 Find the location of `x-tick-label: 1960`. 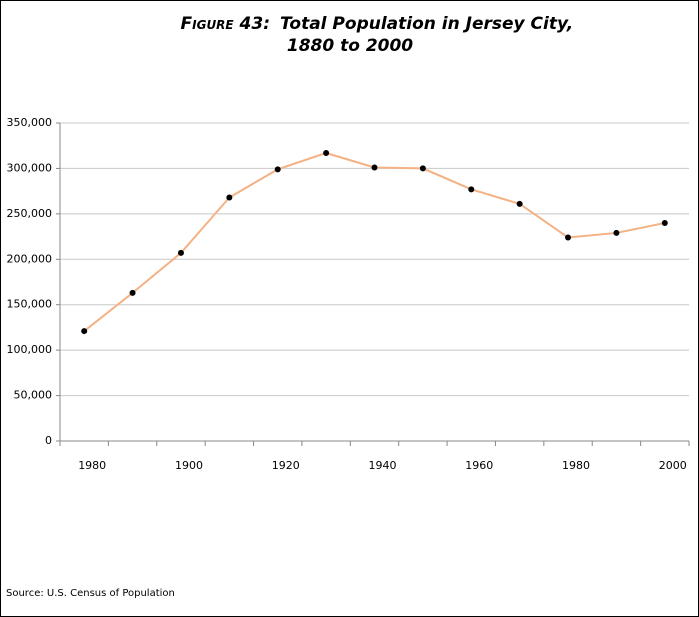

x-tick-label: 1960 is located at coordinates (479, 465).